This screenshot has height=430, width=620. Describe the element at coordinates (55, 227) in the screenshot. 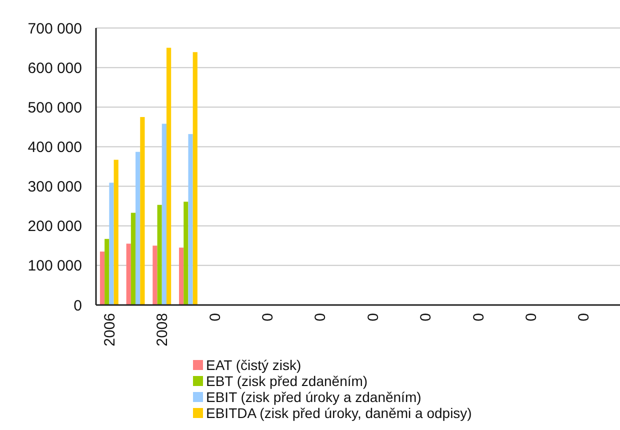

I see `y-tick-label: 200 000` at that location.